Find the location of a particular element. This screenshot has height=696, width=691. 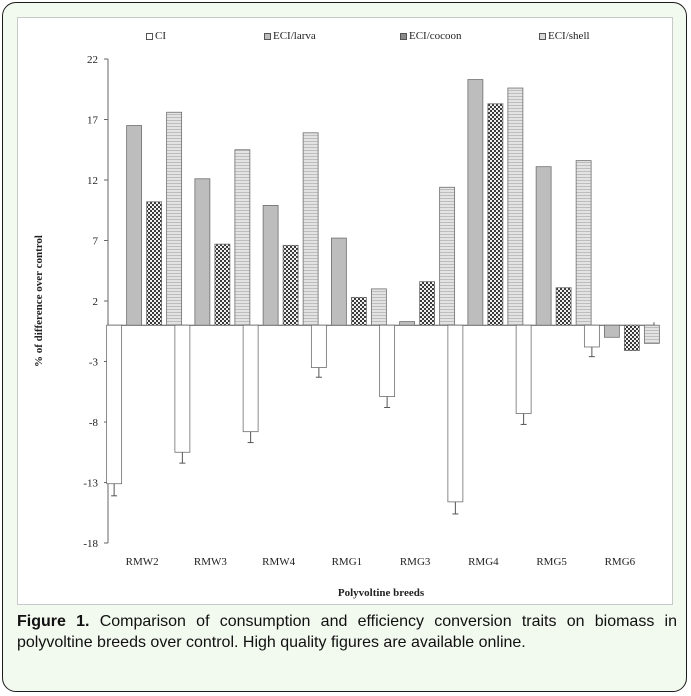

bar-eci-larva-rmg5 is located at coordinates (543, 246).